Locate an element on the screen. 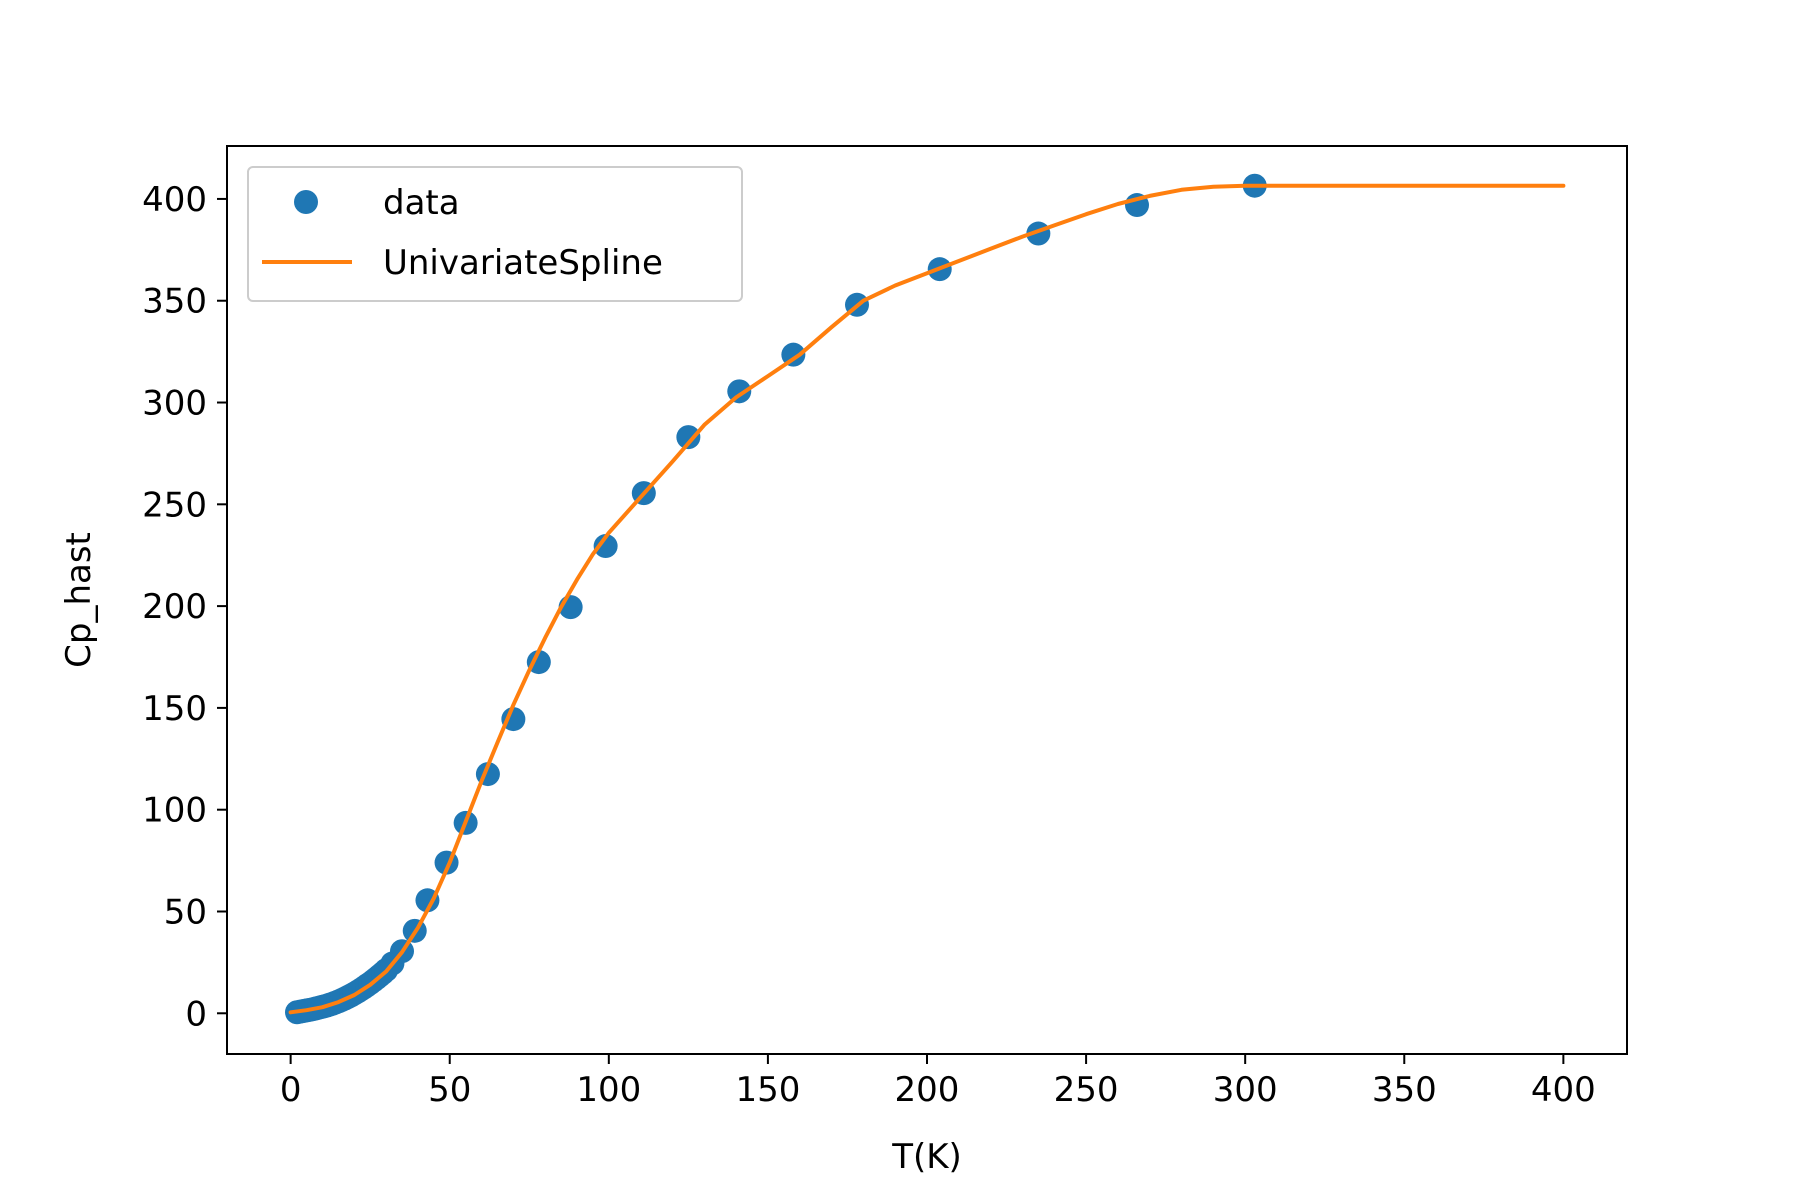 Image resolution: width=1800 pixels, height=1200 pixels. legend: data UnivariateSpline is located at coordinates (495, 234).